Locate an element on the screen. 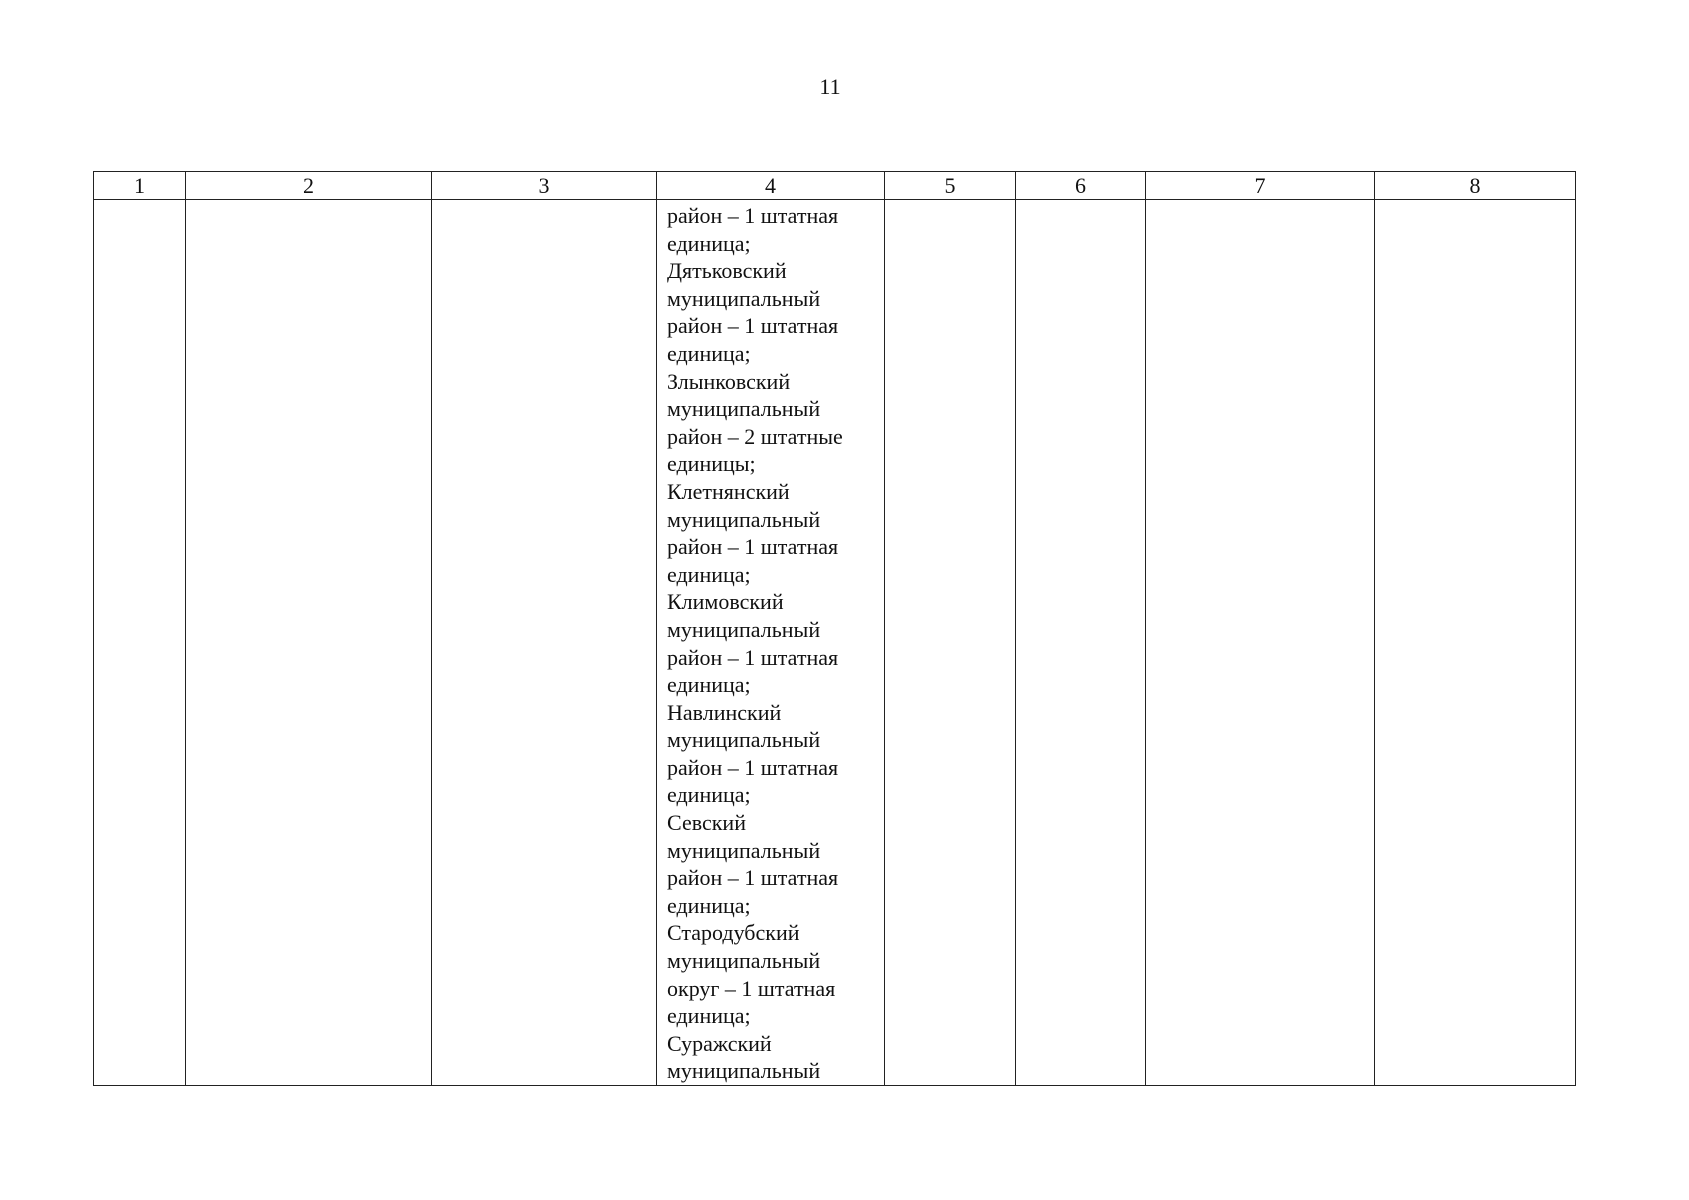 The image size is (1689, 1200). column-header: 8 is located at coordinates (1475, 185).